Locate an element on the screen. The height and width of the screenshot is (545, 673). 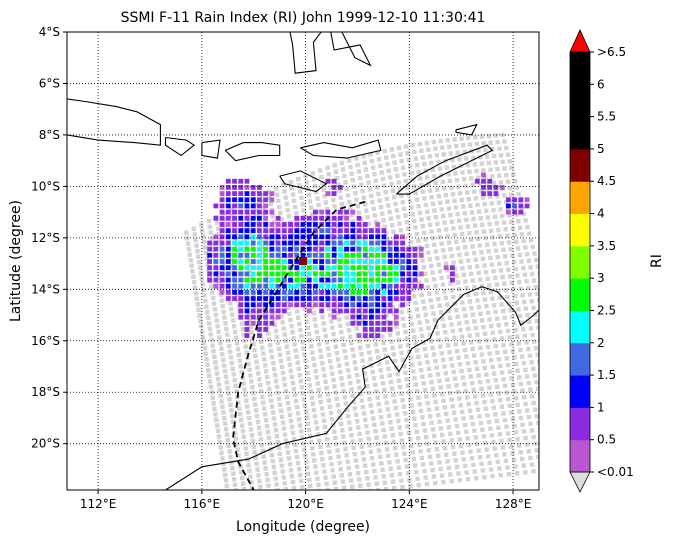
y-tick-label: 14°S is located at coordinates (45, 289).